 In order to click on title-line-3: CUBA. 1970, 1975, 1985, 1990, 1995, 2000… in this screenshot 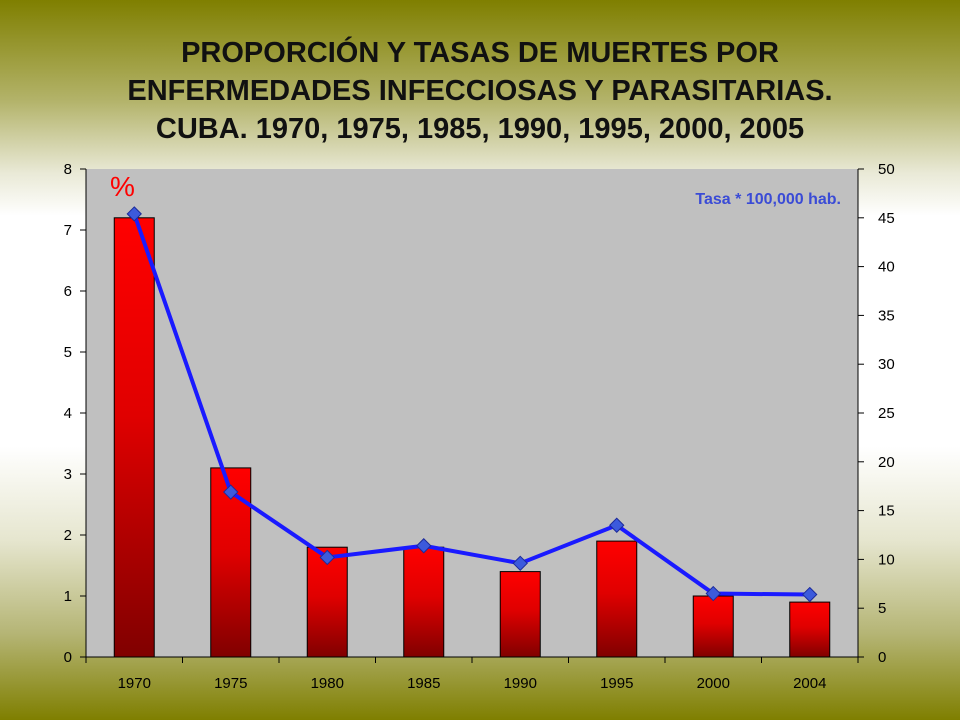, I will do `click(480, 129)`.